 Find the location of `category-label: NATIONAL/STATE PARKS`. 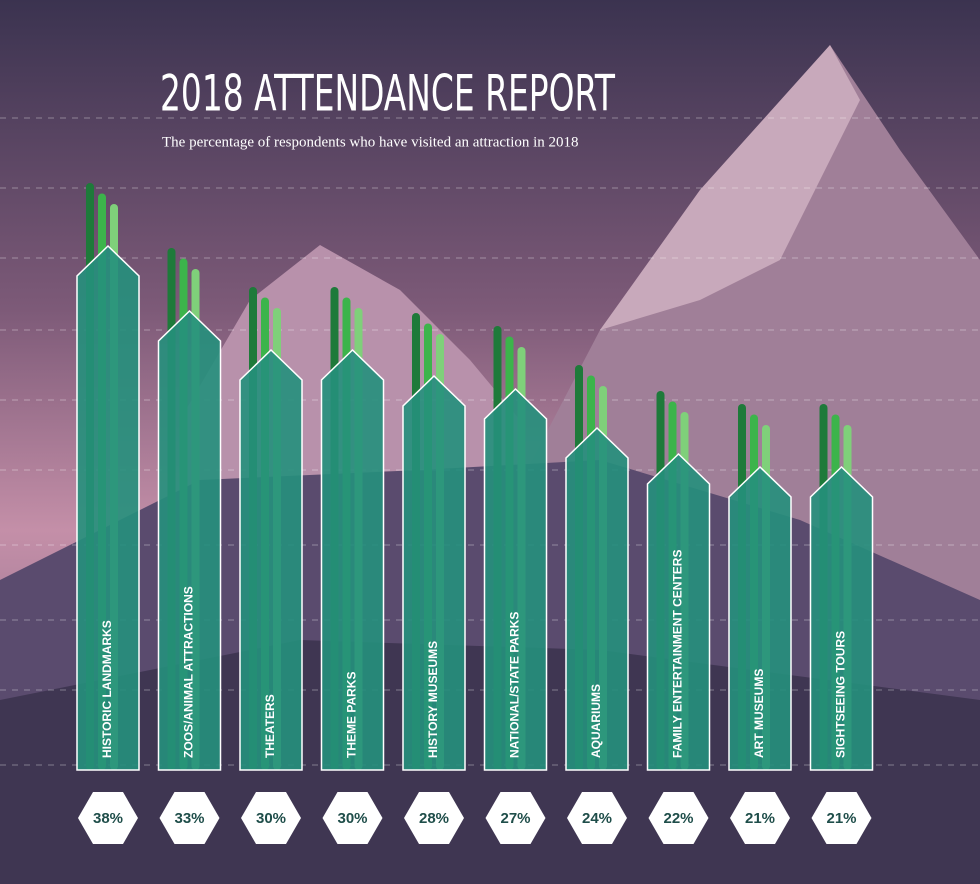

category-label: NATIONAL/STATE PARKS is located at coordinates (515, 685).